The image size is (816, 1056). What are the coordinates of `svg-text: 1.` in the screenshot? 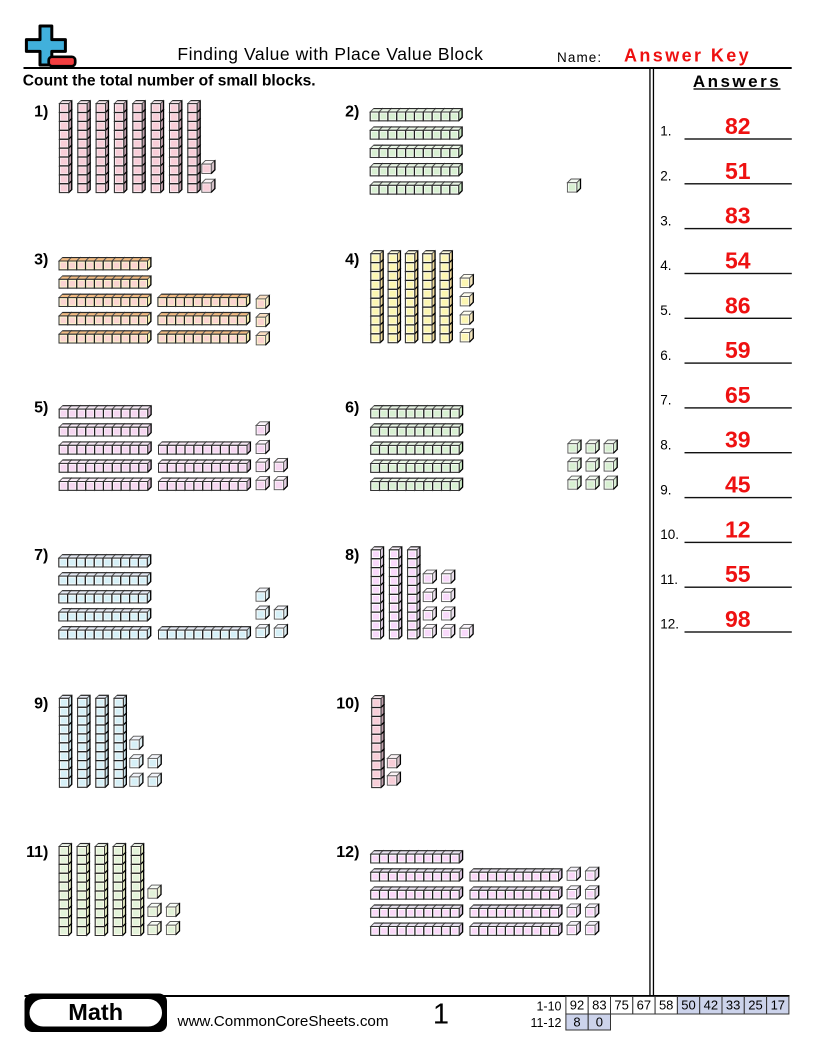 It's located at (665, 131).